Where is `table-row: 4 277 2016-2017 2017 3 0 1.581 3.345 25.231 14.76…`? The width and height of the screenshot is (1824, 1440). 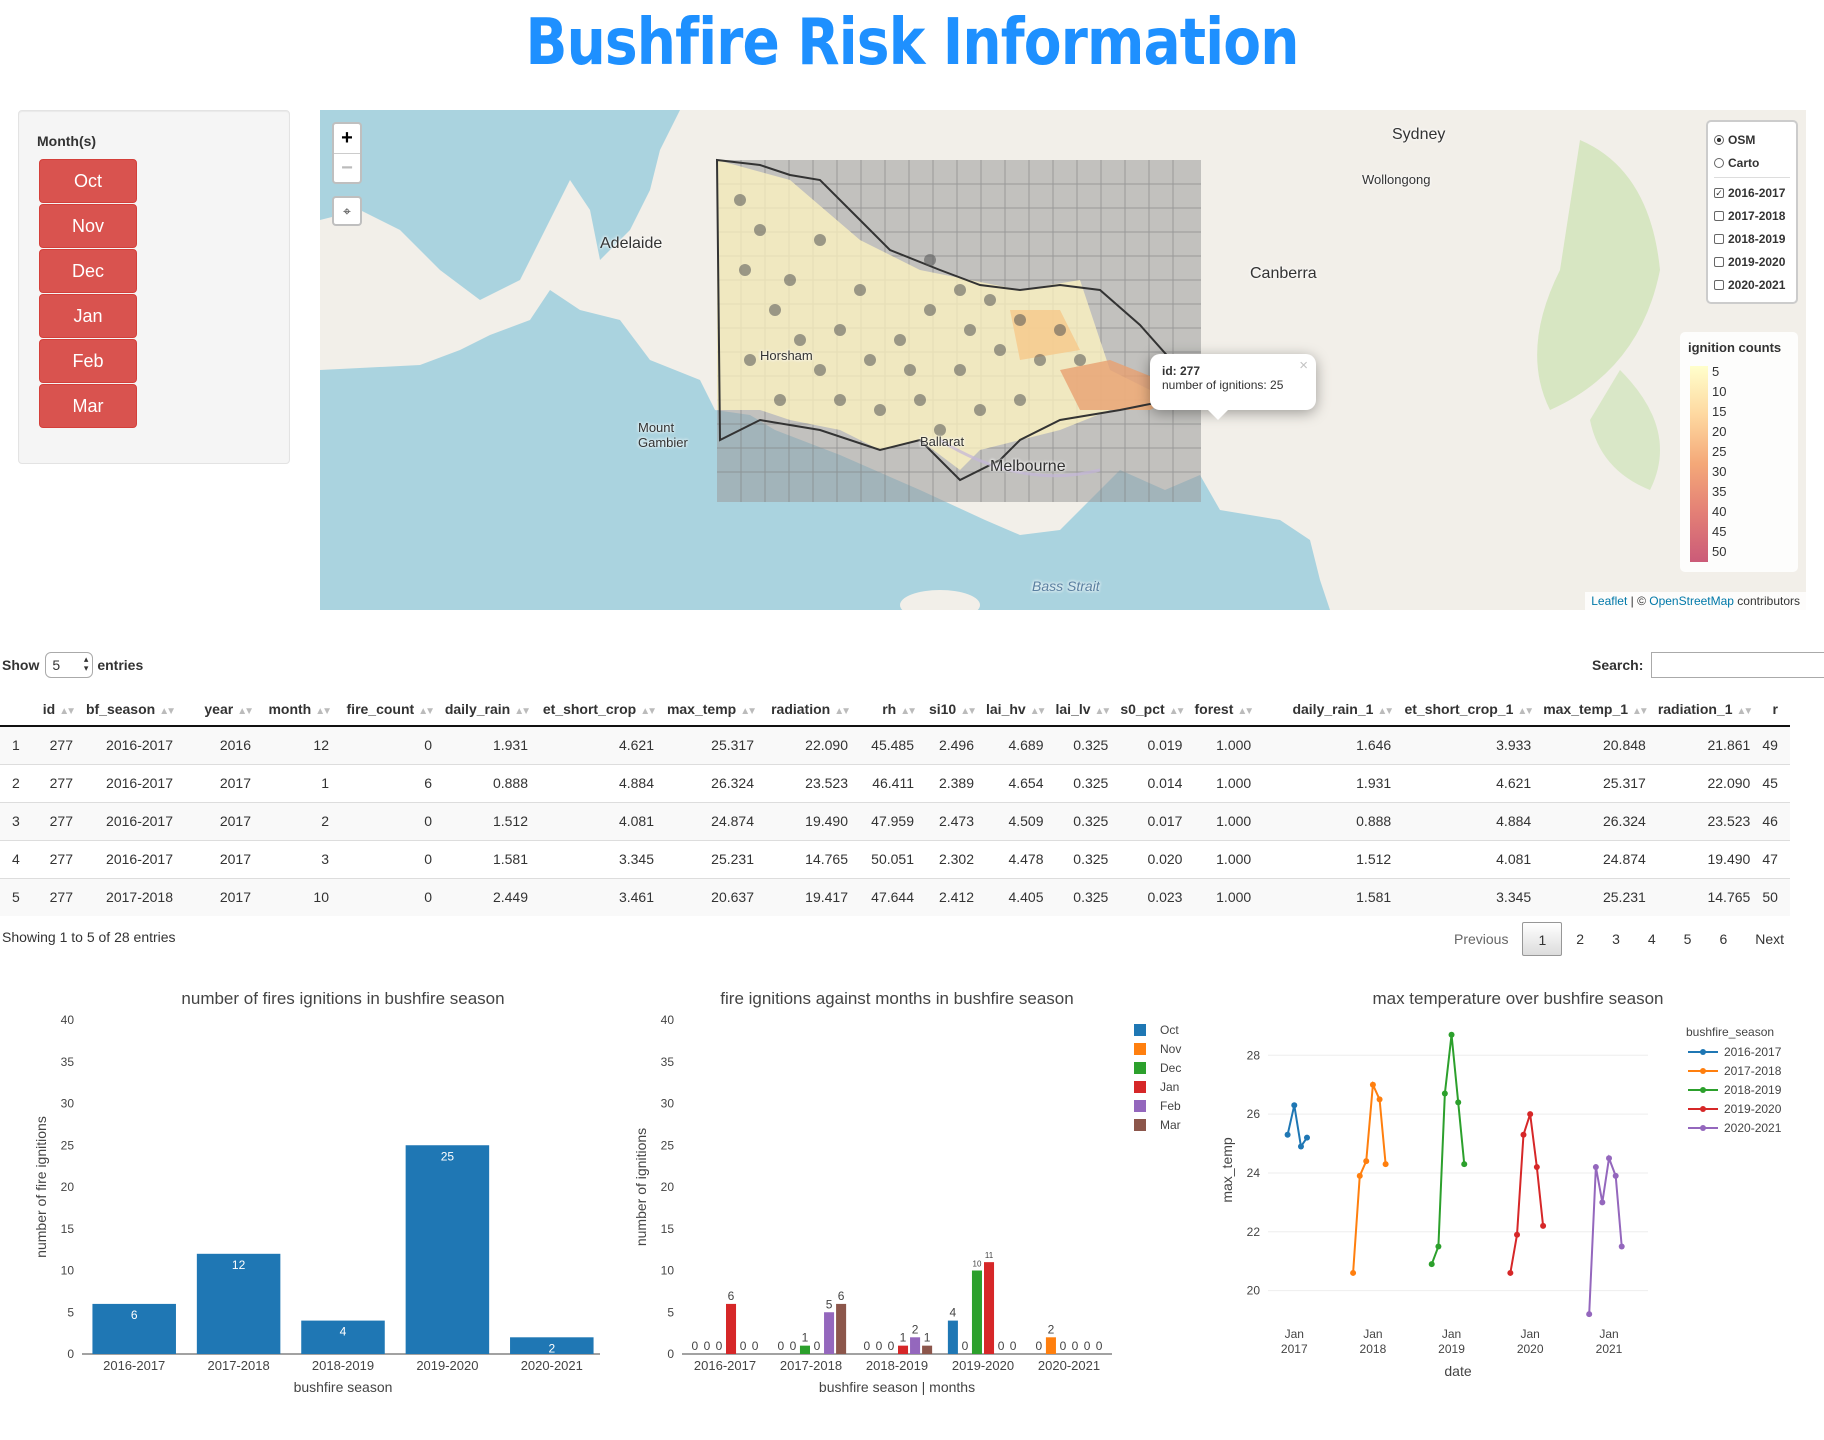
table-row: 4 277 2016-2017 2017 3 0 1.581 3.345 25.231 14.76… is located at coordinates (895, 858).